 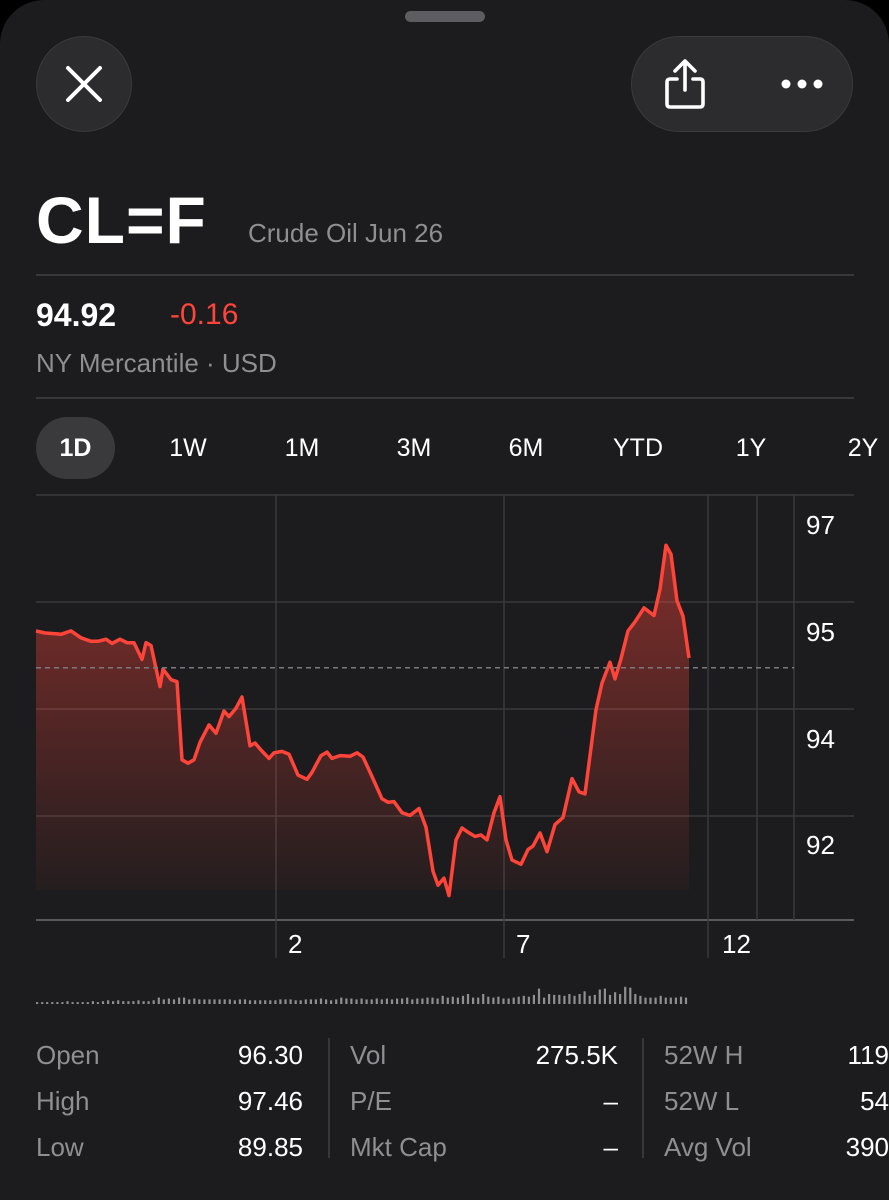 I want to click on close-button, so click(x=84, y=84).